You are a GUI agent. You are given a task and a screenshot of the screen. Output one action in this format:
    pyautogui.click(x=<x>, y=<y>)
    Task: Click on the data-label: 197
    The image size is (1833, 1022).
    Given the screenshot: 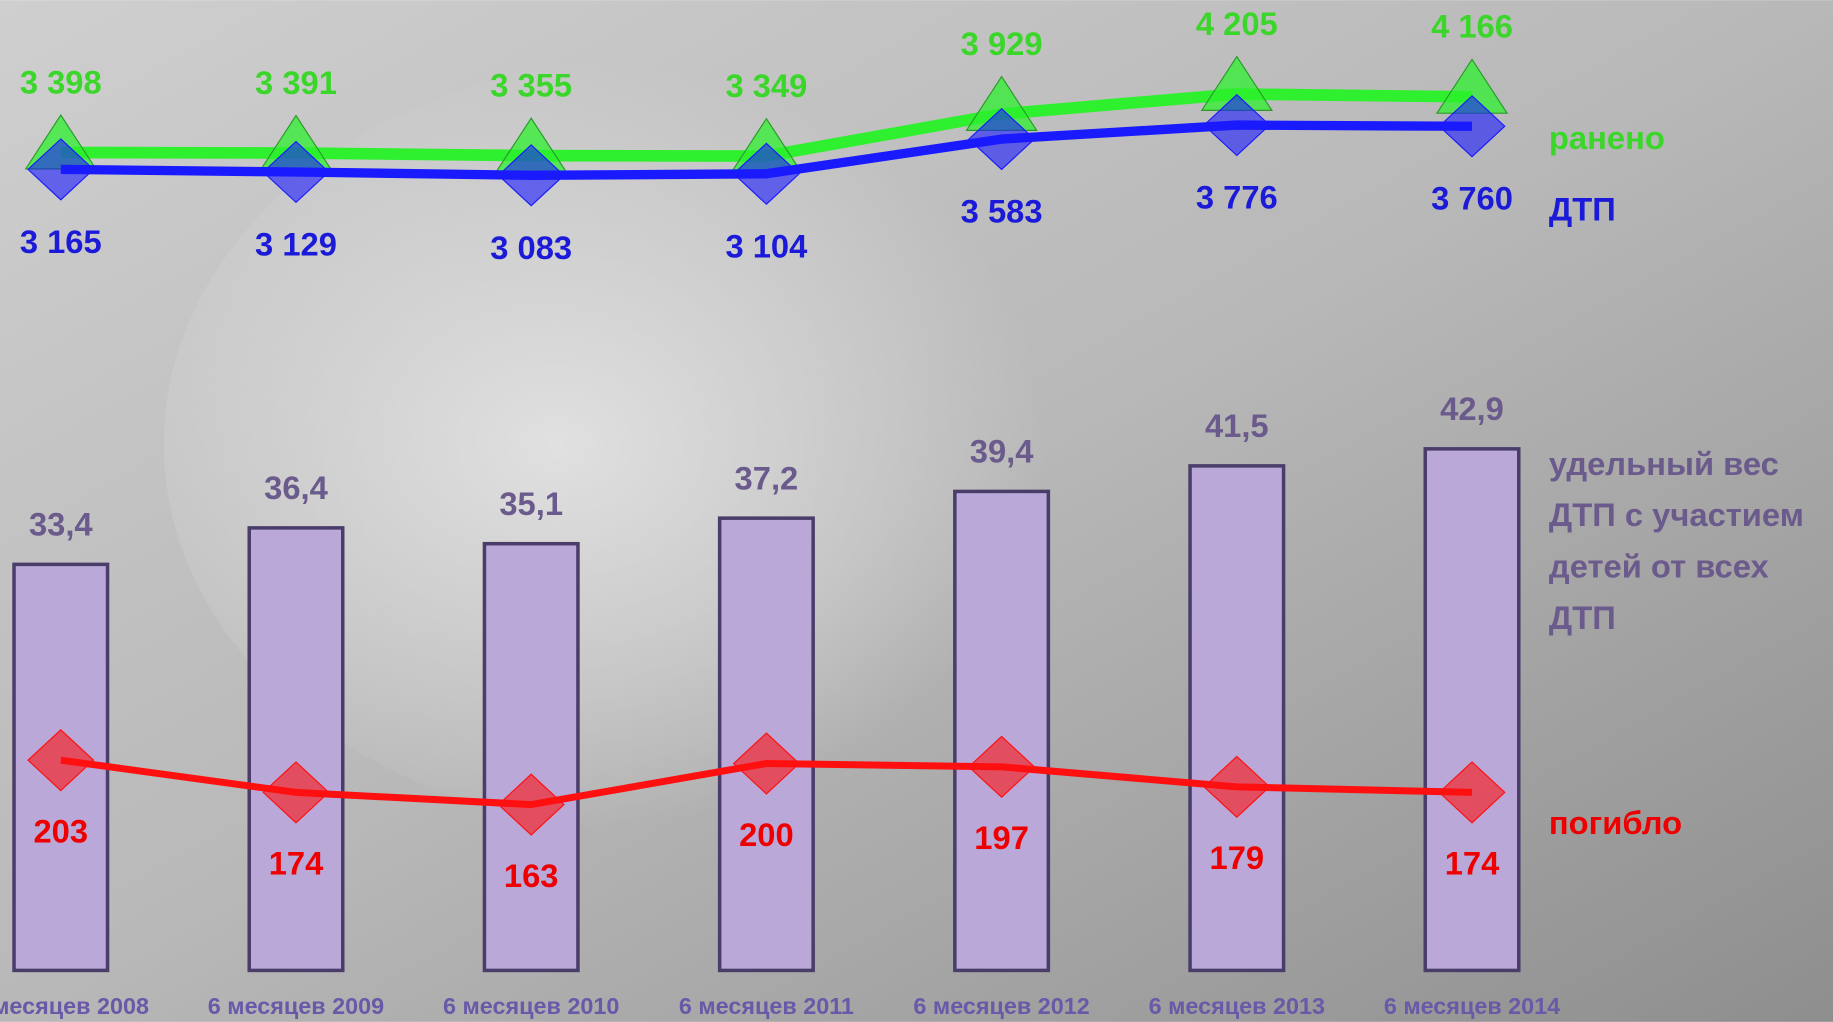 What is the action you would take?
    pyautogui.click(x=1001, y=837)
    